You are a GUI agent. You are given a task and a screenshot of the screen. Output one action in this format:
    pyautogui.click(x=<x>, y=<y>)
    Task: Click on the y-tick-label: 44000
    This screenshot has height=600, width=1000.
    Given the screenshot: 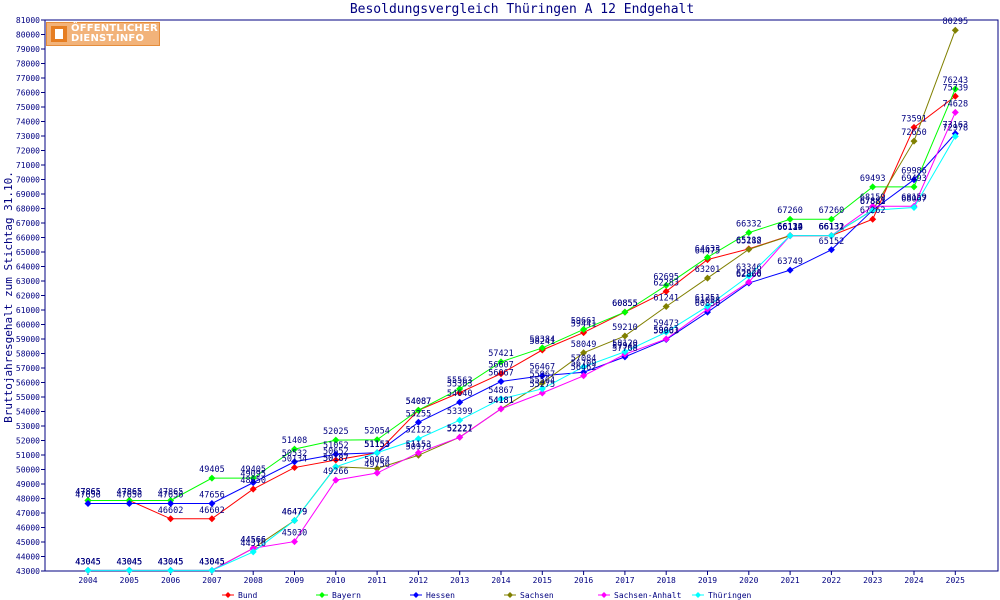 What is the action you would take?
    pyautogui.click(x=28, y=557)
    